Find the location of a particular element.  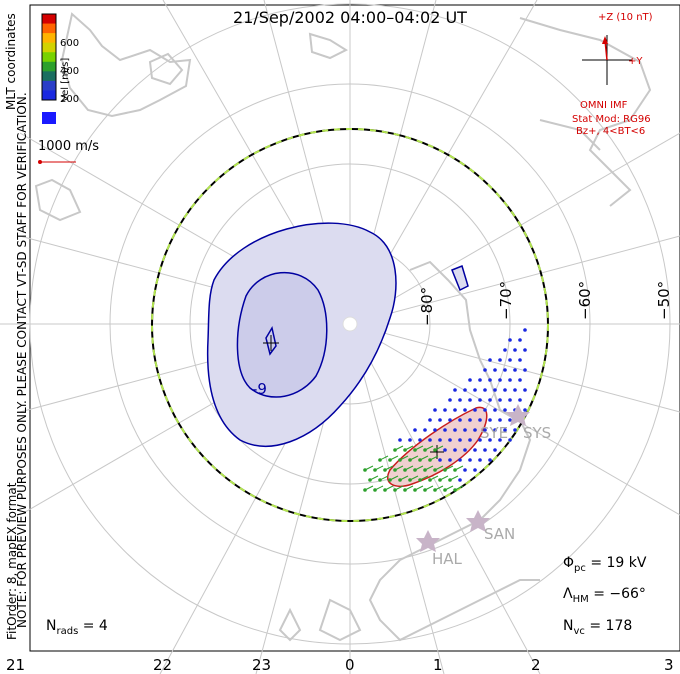

vector-count: Nvc = 178 is located at coordinates (597, 627).